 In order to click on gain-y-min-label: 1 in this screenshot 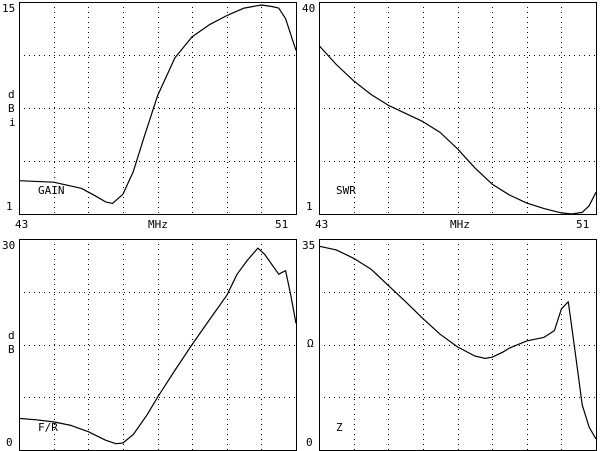, I will do `click(9, 206)`.